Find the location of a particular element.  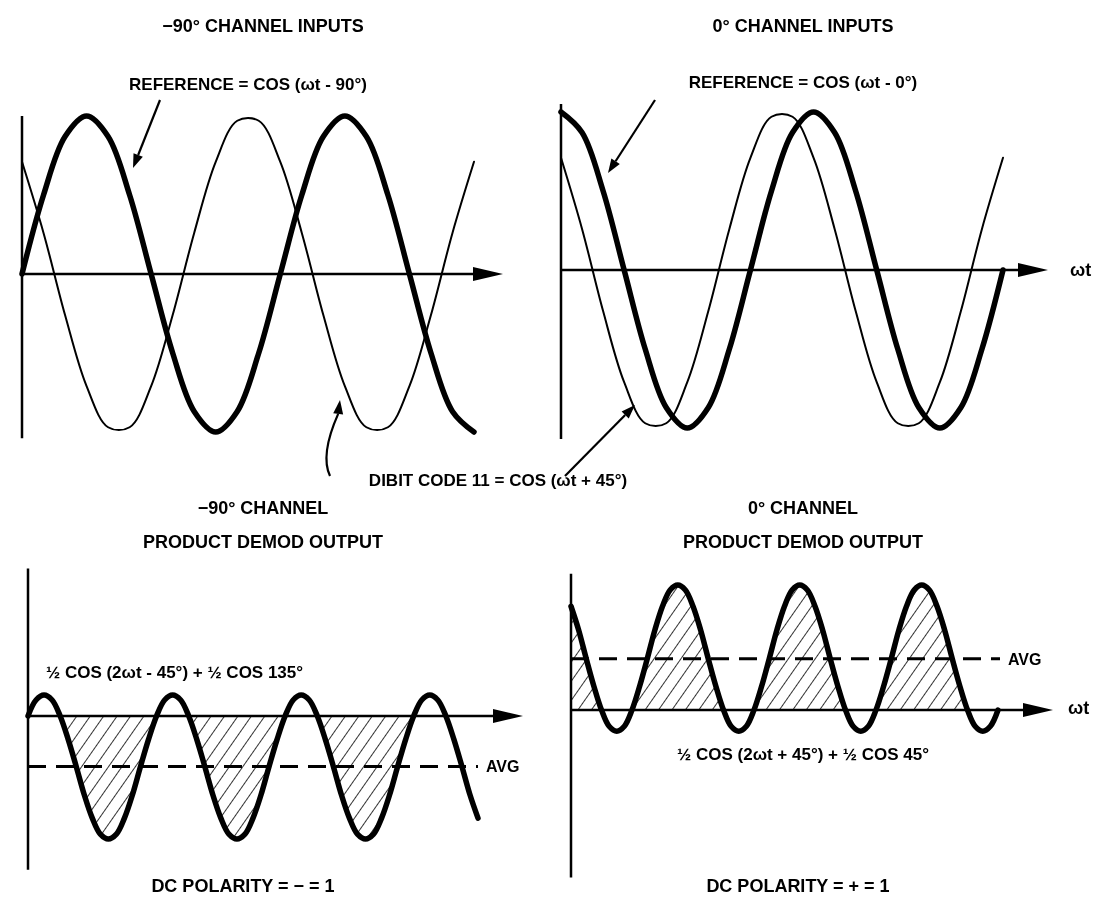

chart-title: −90° CHANNEL is located at coordinates (263, 508).